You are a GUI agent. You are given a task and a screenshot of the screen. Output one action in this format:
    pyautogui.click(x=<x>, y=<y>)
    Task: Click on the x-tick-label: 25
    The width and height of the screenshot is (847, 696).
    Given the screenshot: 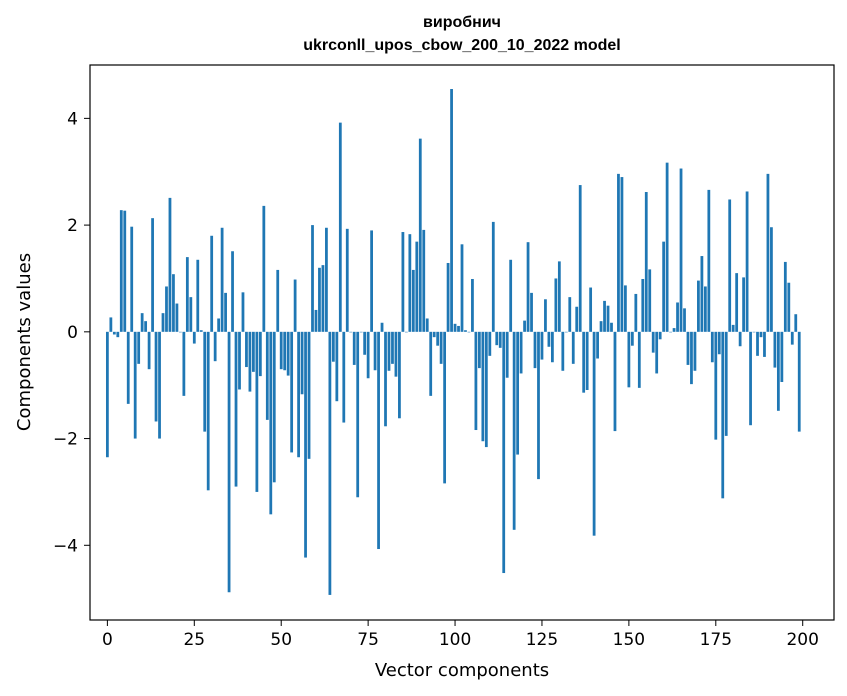 What is the action you would take?
    pyautogui.click(x=194, y=640)
    